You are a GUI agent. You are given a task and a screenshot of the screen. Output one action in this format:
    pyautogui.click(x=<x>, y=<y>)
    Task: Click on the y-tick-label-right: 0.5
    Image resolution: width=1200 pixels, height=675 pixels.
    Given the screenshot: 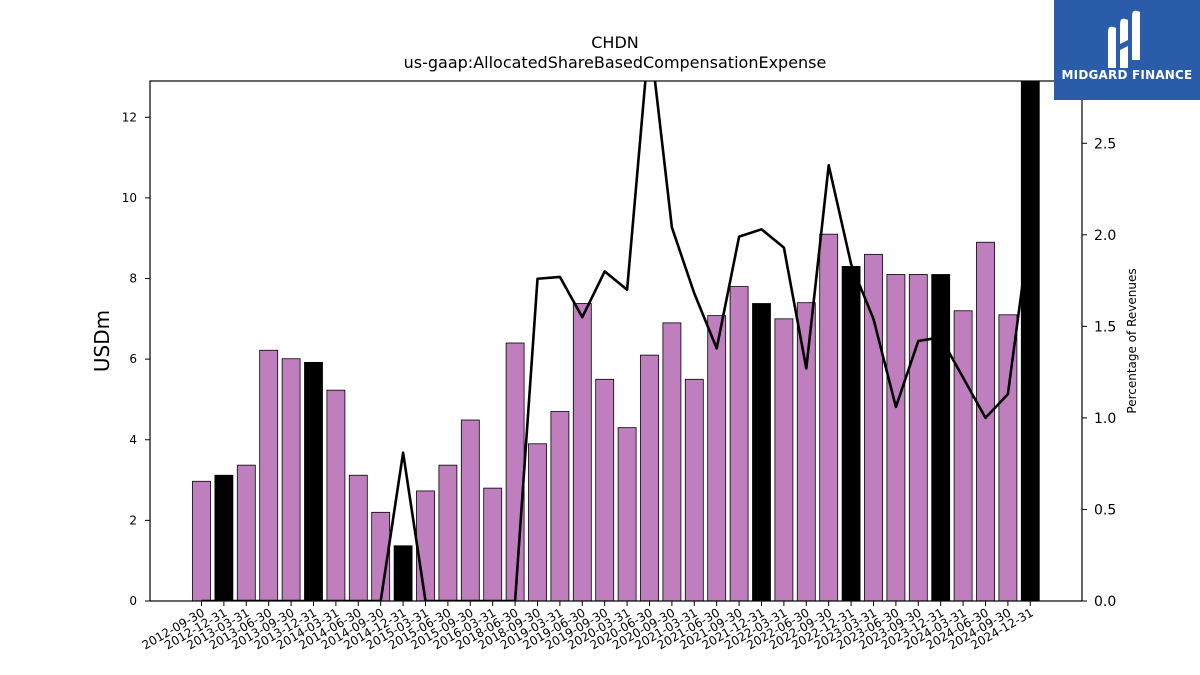 What is the action you would take?
    pyautogui.click(x=1105, y=510)
    